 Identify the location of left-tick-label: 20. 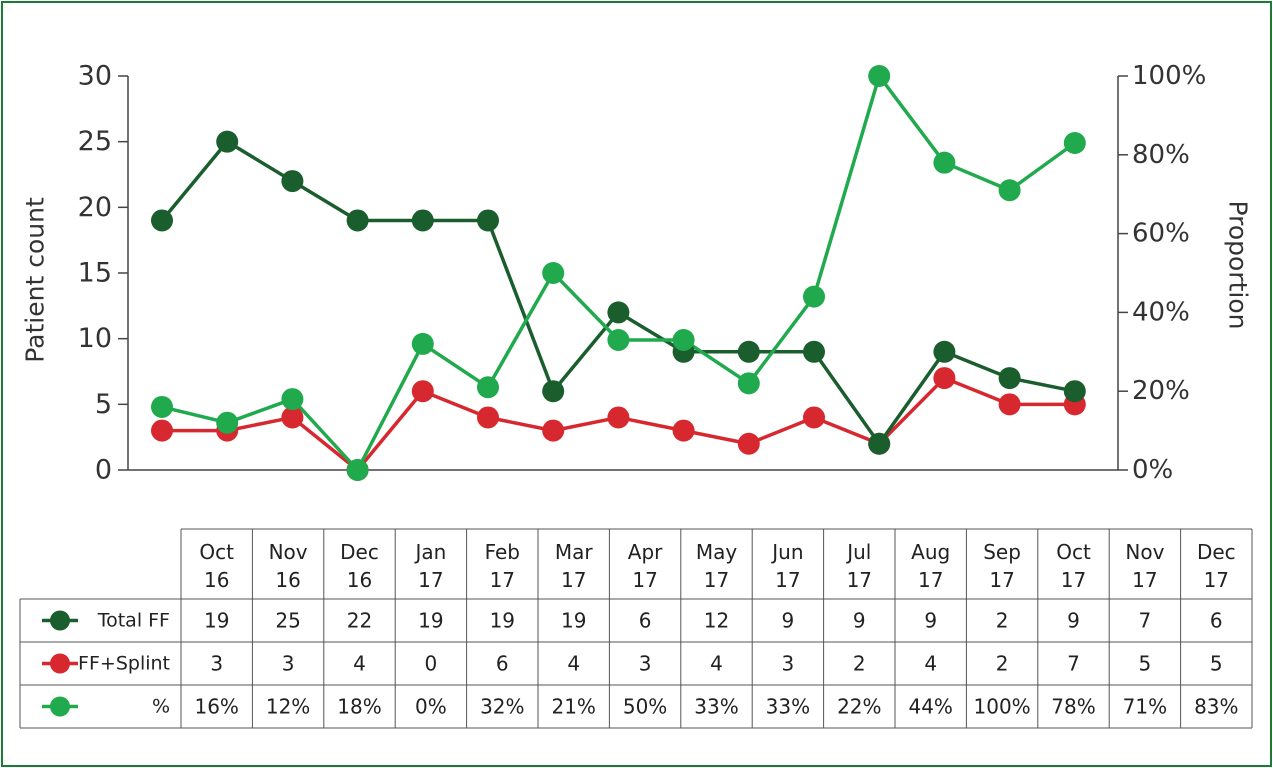
(95, 207).